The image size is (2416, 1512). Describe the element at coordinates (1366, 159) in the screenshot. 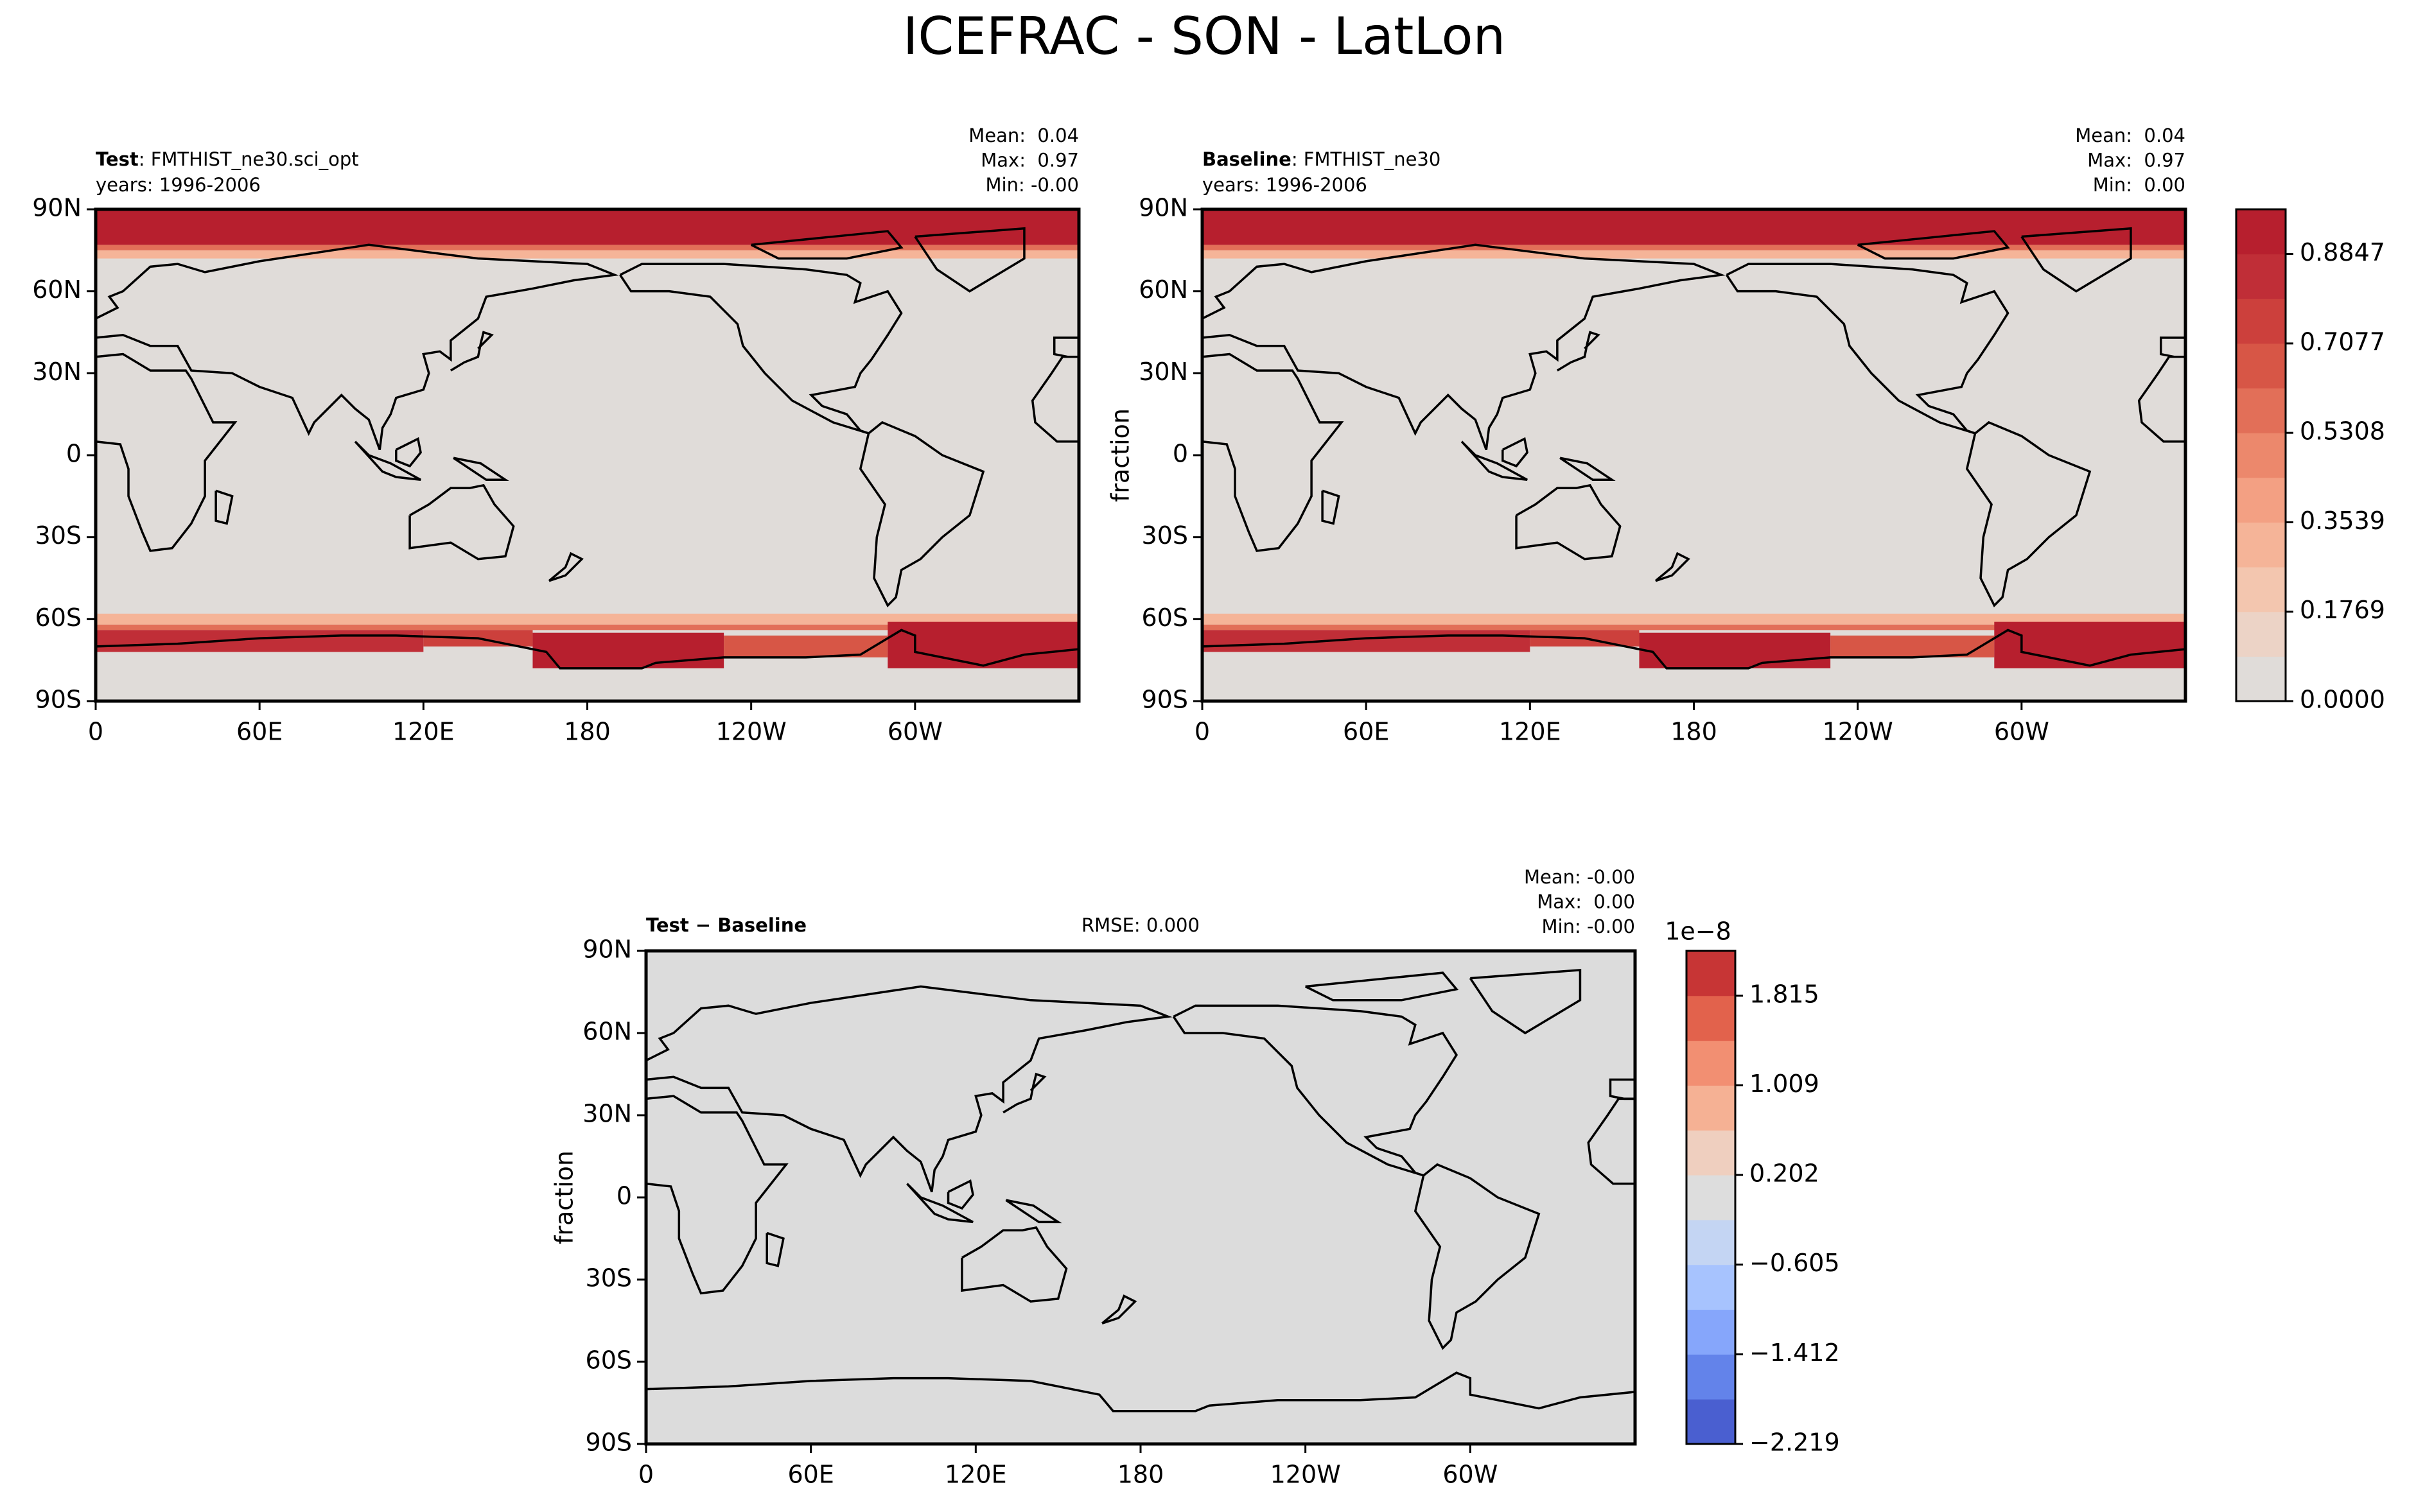

I see `case-name: : FMTHIST_ne30` at that location.